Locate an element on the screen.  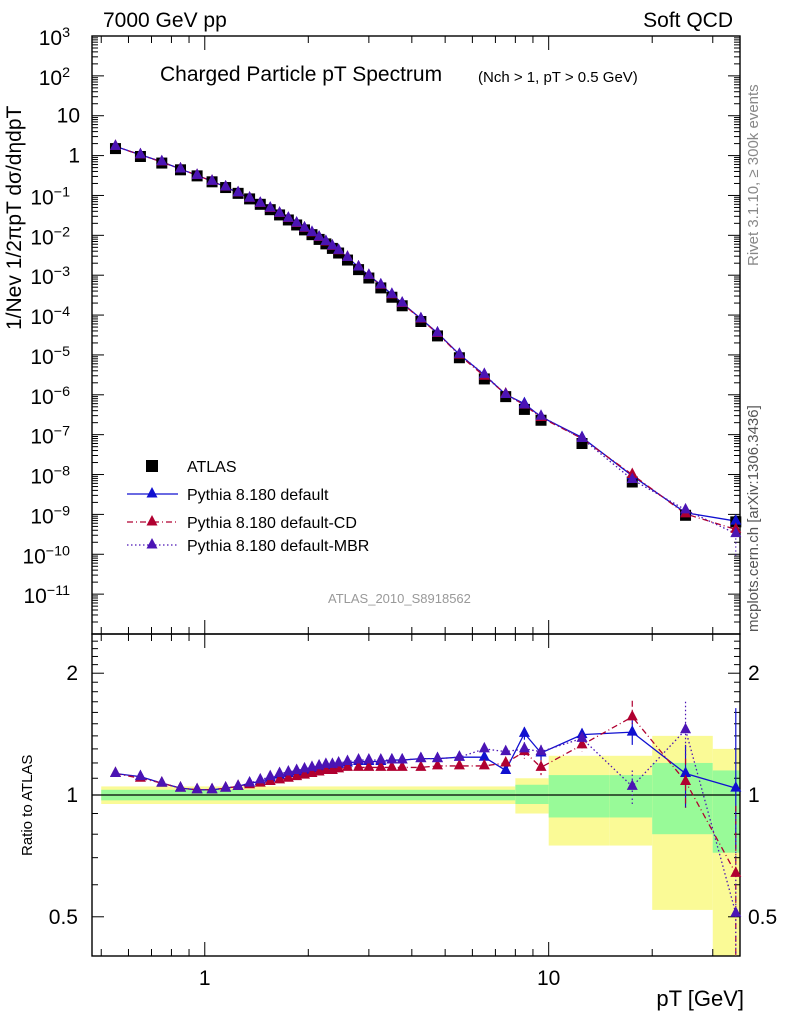
atlas-data-point is located at coordinates (524, 409).